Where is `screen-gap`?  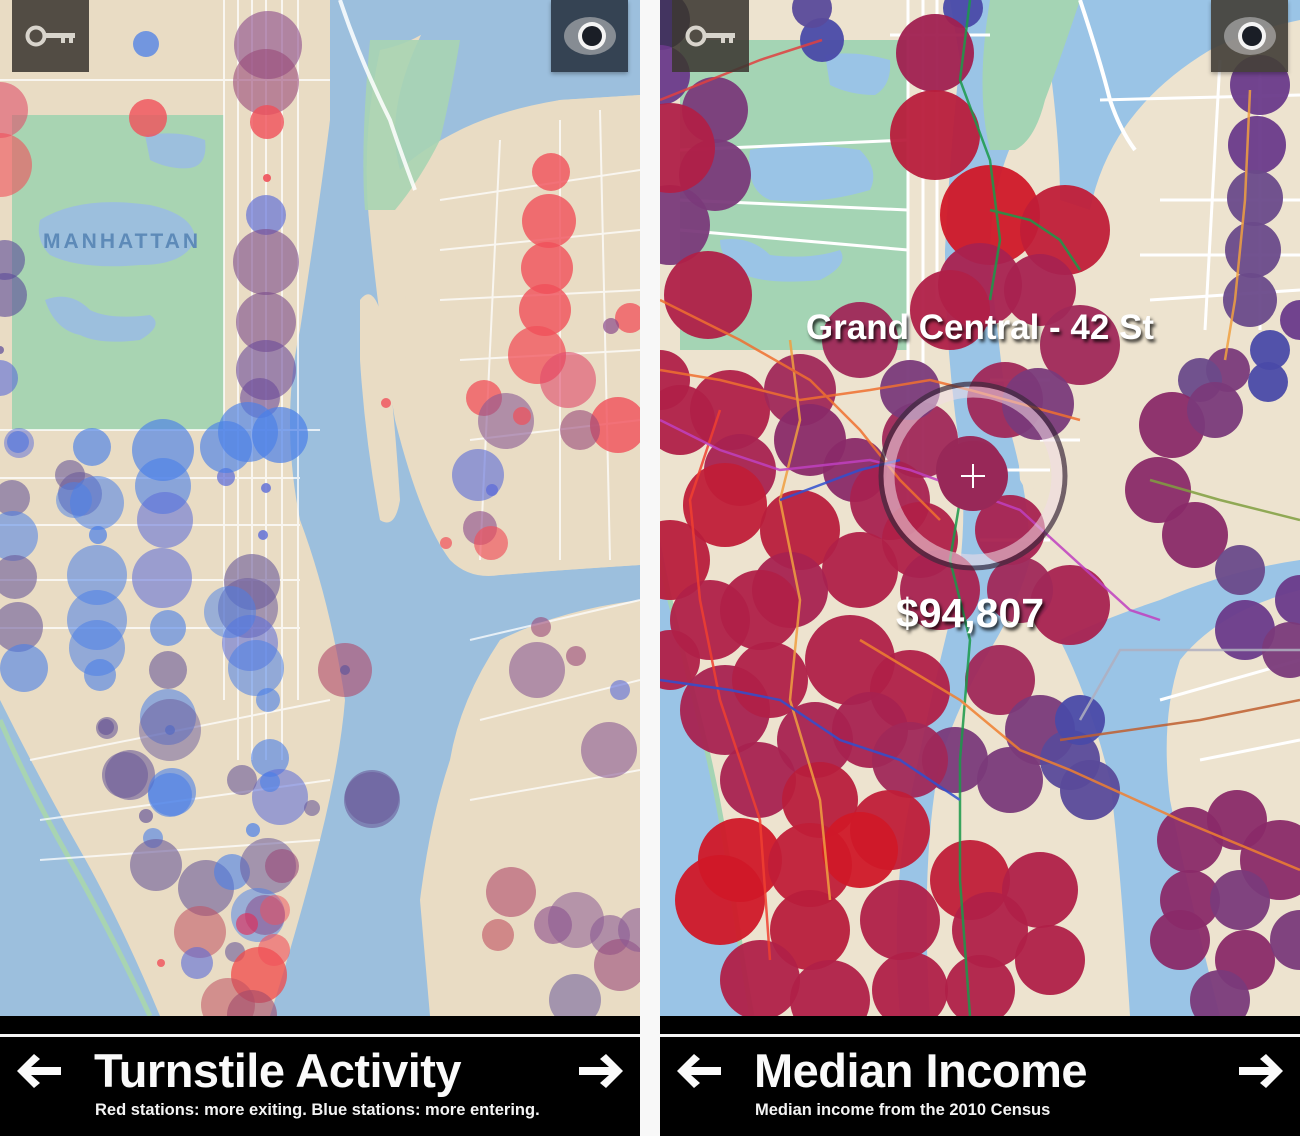
screen-gap is located at coordinates (650, 568).